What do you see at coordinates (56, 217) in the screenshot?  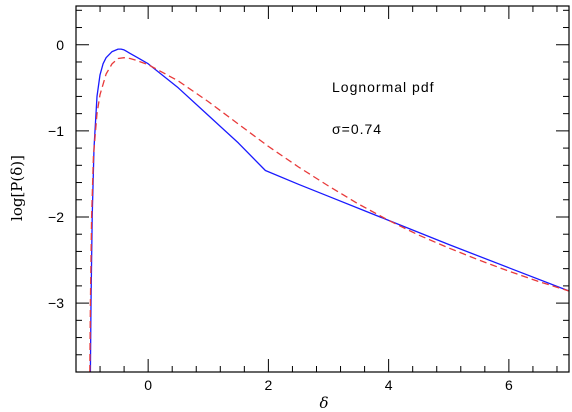 I see `y-tick-label: −2` at bounding box center [56, 217].